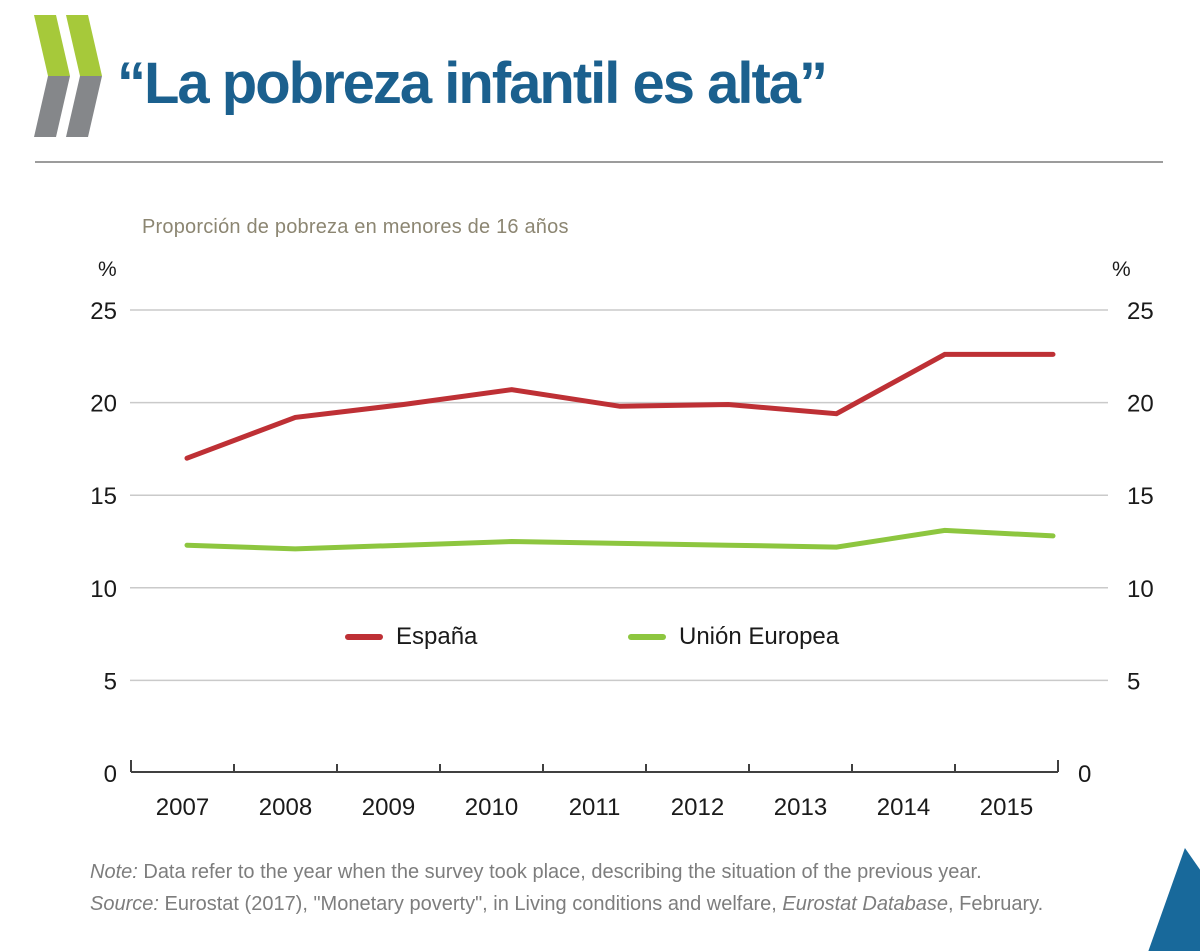 The width and height of the screenshot is (1200, 951). Describe the element at coordinates (1133, 681) in the screenshot. I see `y-tick-label-right: 5` at that location.